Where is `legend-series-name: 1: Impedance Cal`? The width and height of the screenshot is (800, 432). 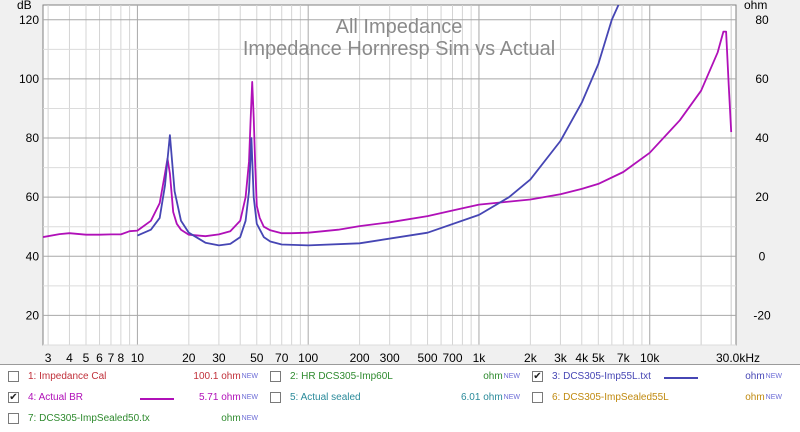
legend-series-name: 1: Impedance Cal is located at coordinates (67, 376).